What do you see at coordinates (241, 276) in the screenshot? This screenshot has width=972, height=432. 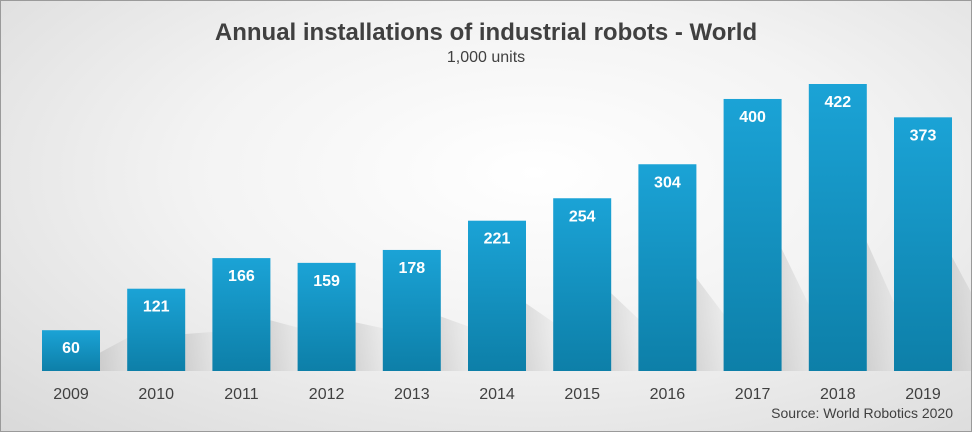 I see `value-label-2011: 166` at bounding box center [241, 276].